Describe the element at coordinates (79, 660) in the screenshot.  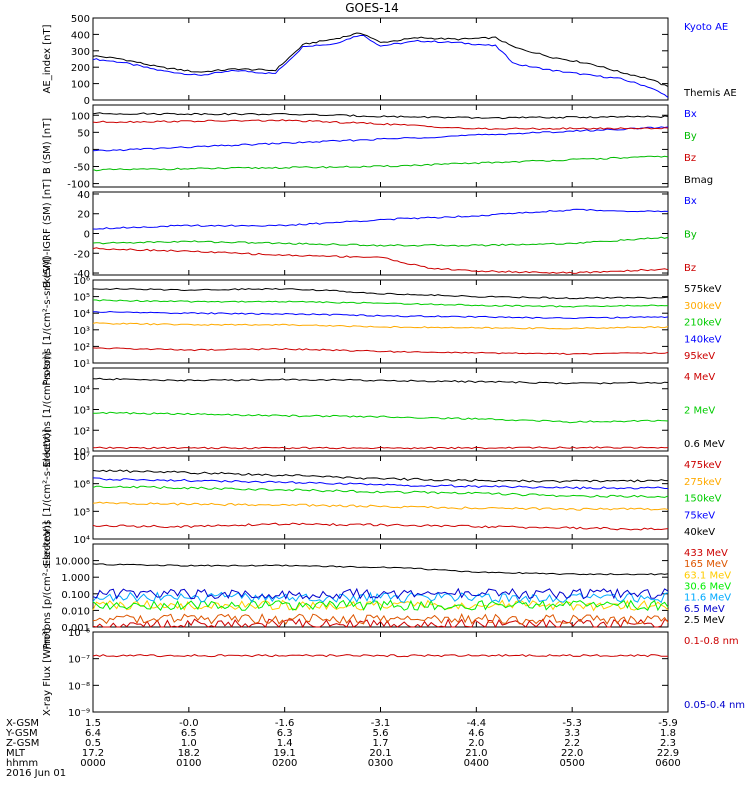
I see `y-tick-label: 10⁻⁷` at that location.